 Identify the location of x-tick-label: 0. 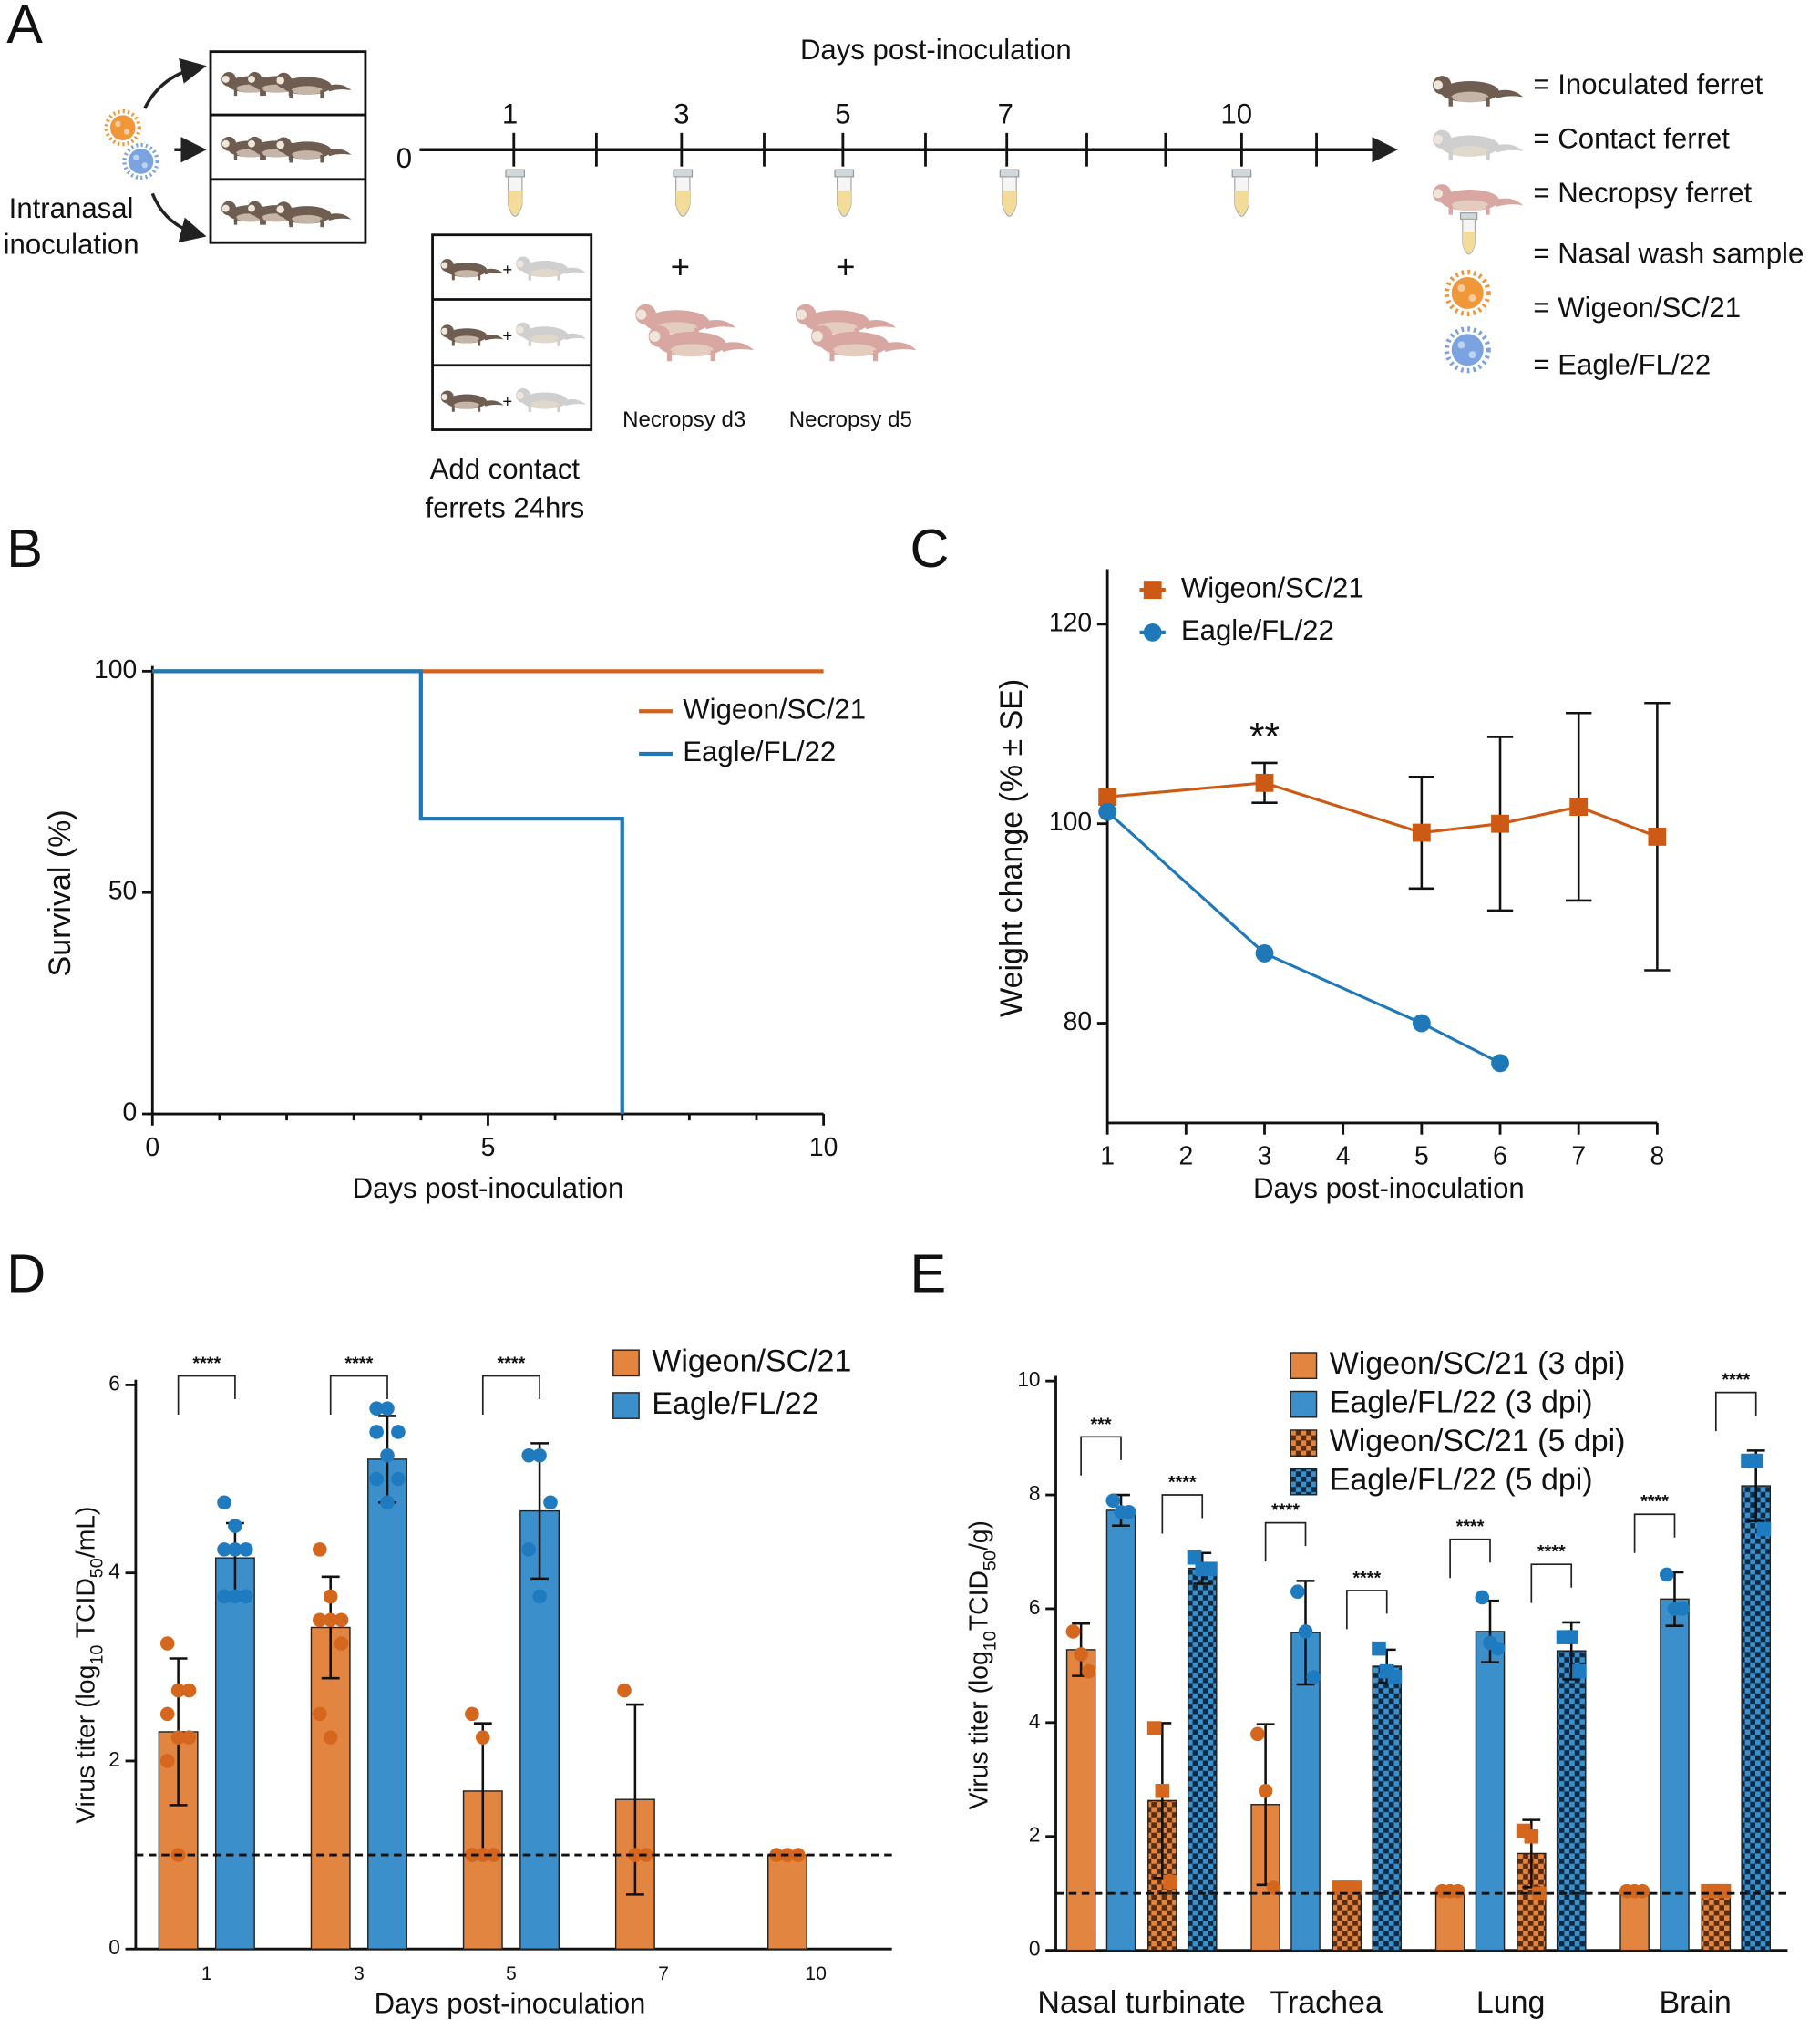
(152, 1147).